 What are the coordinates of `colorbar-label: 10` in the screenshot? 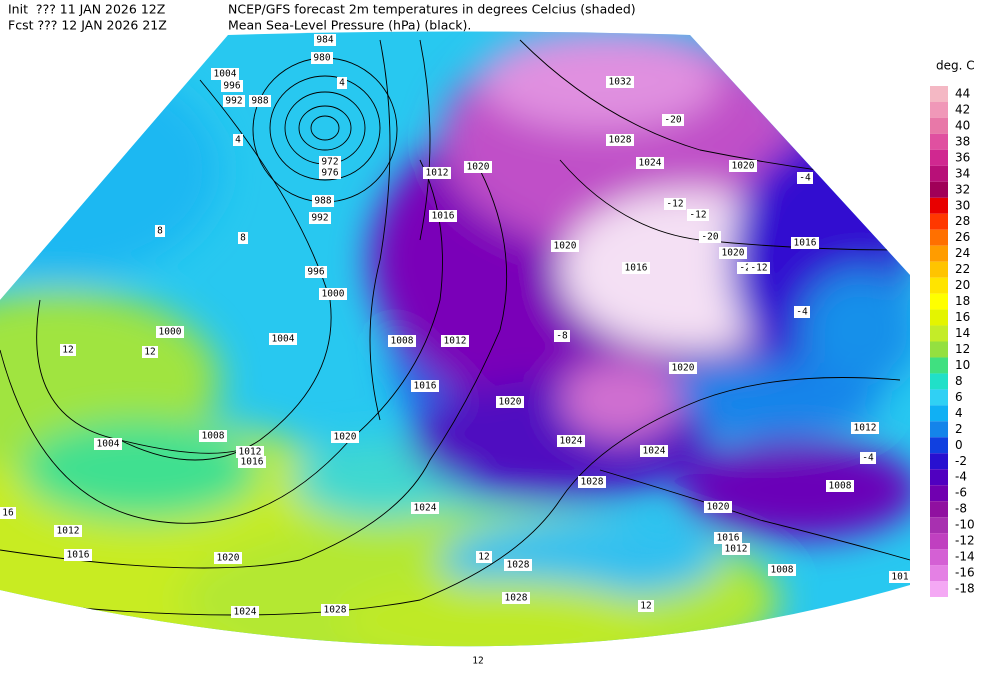 It's located at (962, 365).